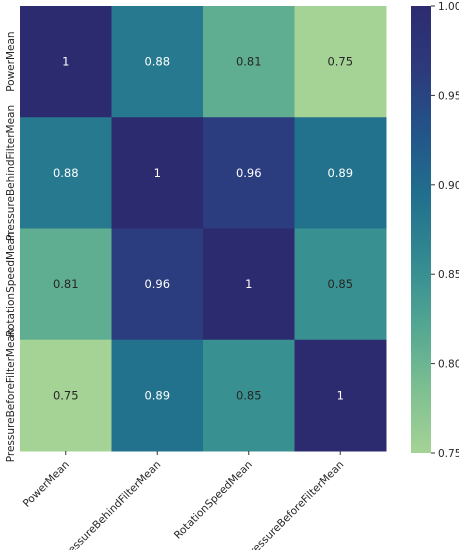  What do you see at coordinates (11, 283) in the screenshot?
I see `y-tick-label: RotationSpeedMean` at bounding box center [11, 283].